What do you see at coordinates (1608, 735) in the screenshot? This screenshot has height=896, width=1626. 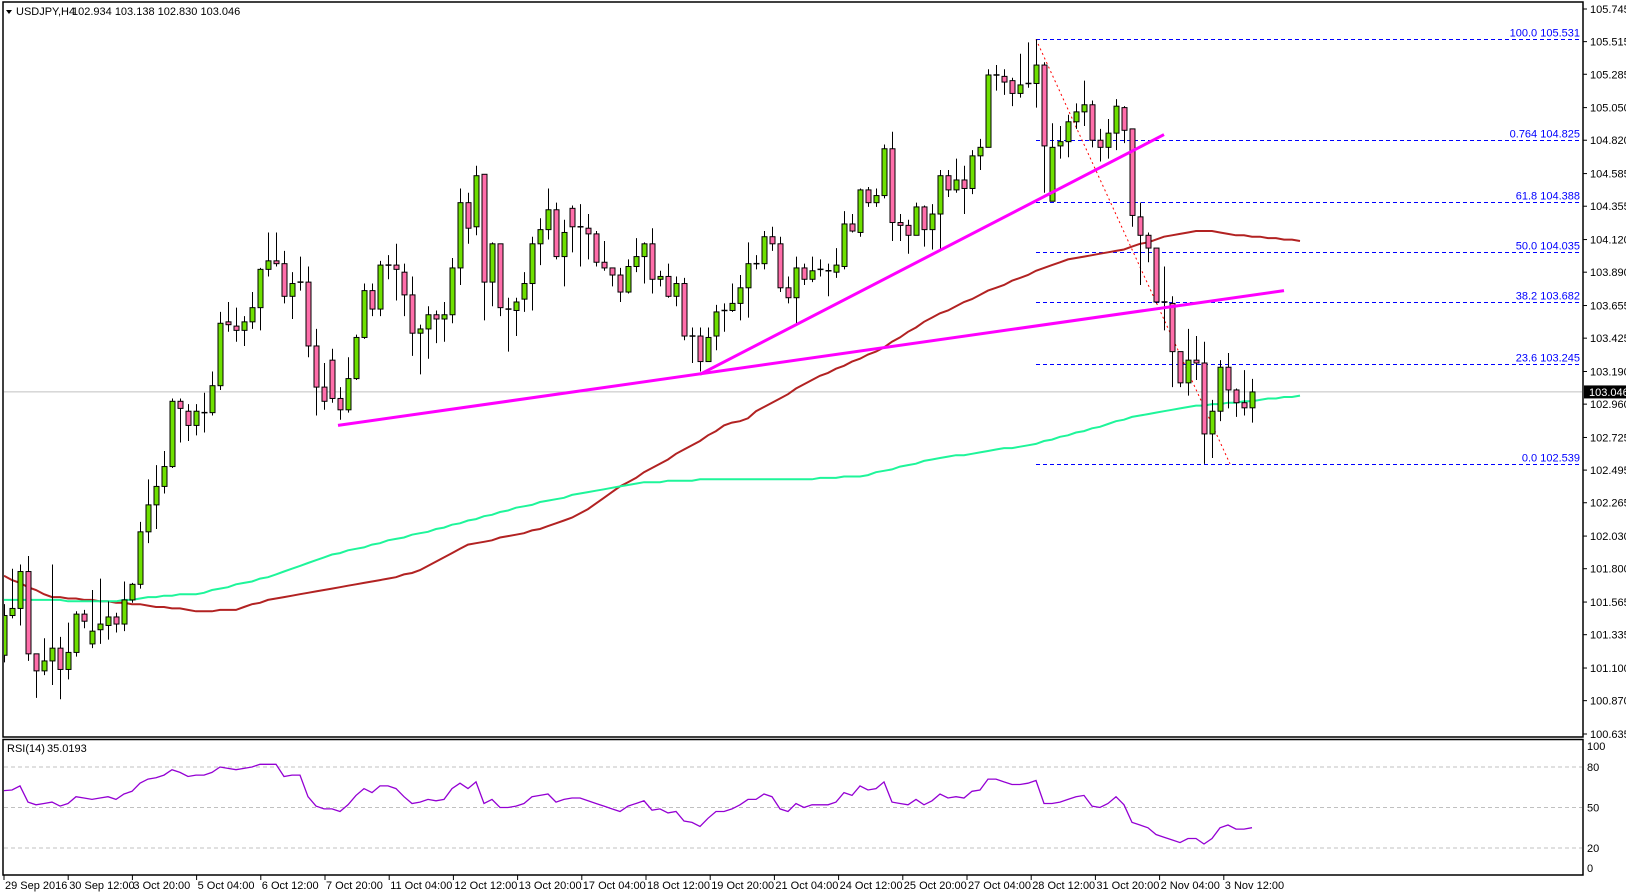 I see `price-tick-label: 100.635` at bounding box center [1608, 735].